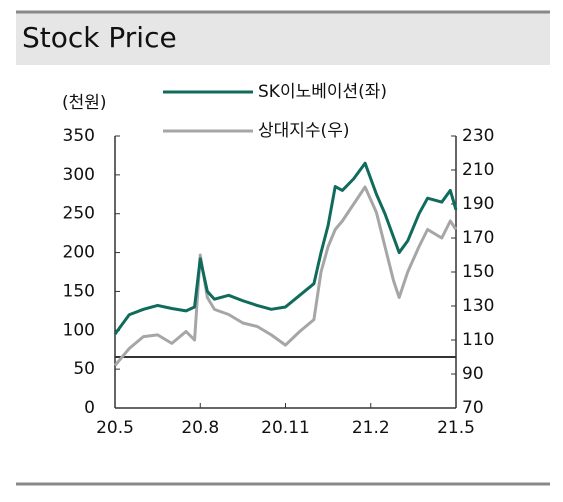 This screenshot has height=502, width=563. I want to click on y2-tick-label: 110, so click(478, 340).